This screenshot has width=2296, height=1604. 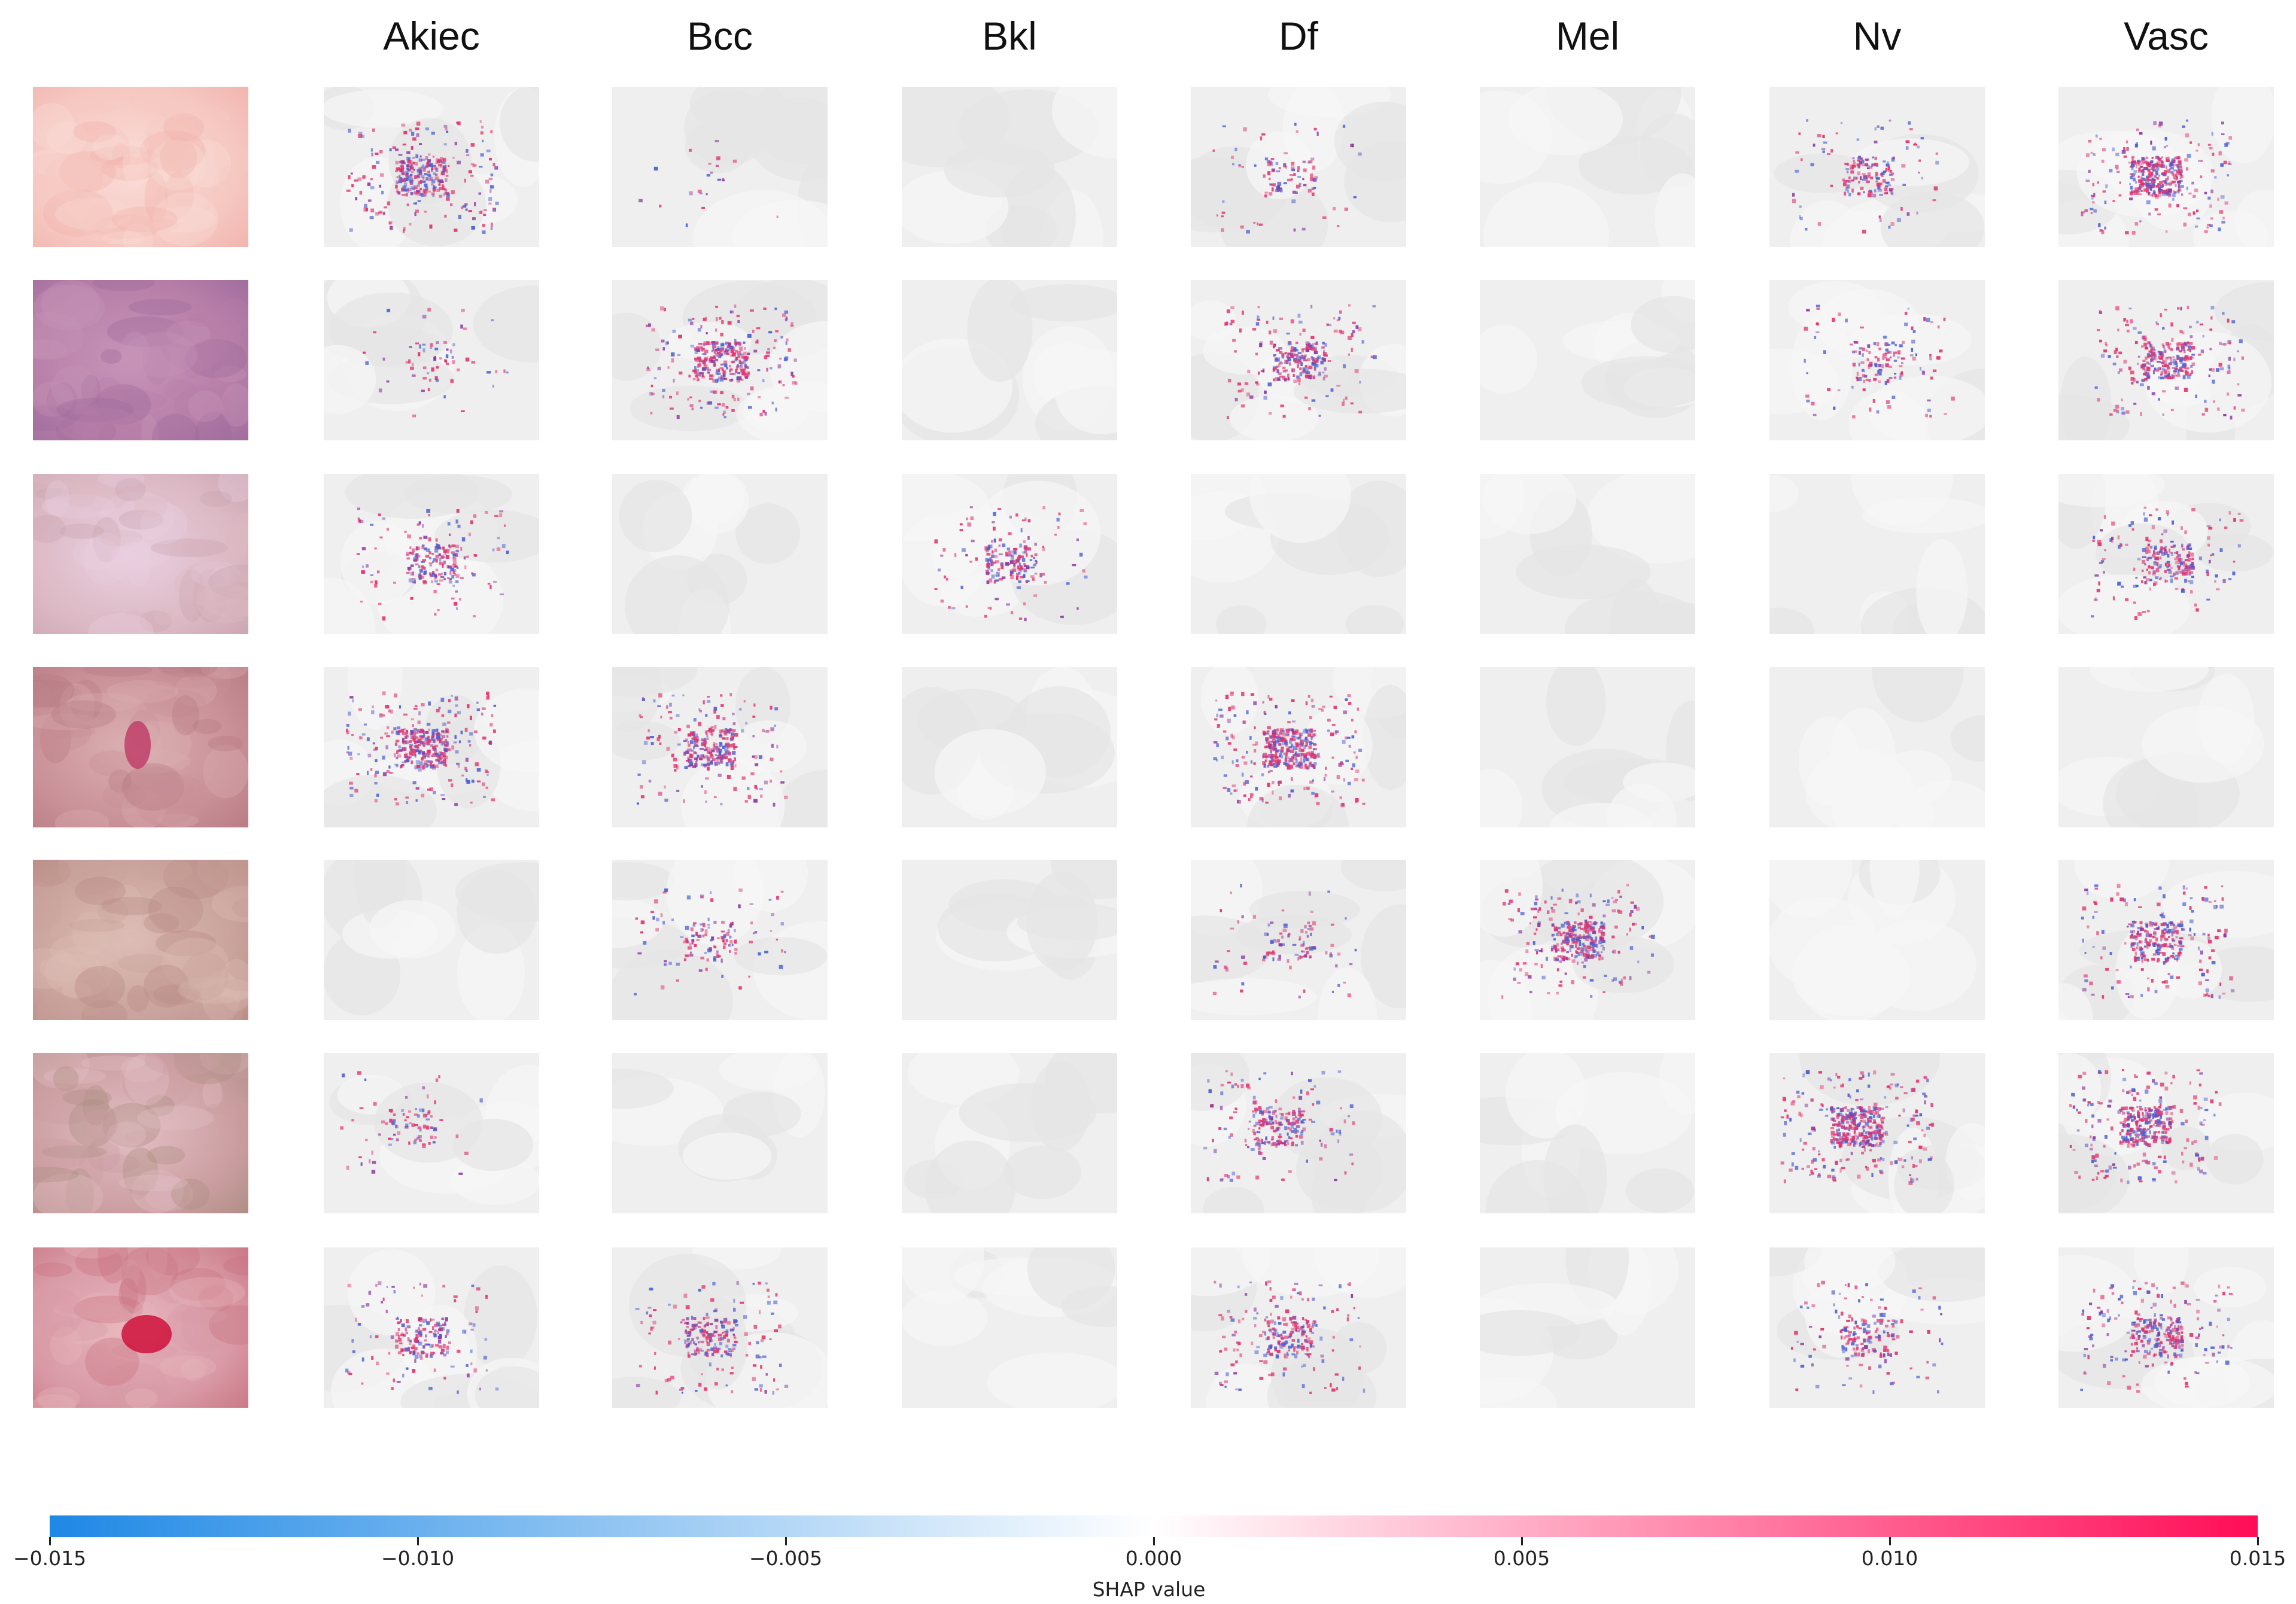 What do you see at coordinates (720, 360) in the screenshot?
I see `shap-map-row-2-bcc` at bounding box center [720, 360].